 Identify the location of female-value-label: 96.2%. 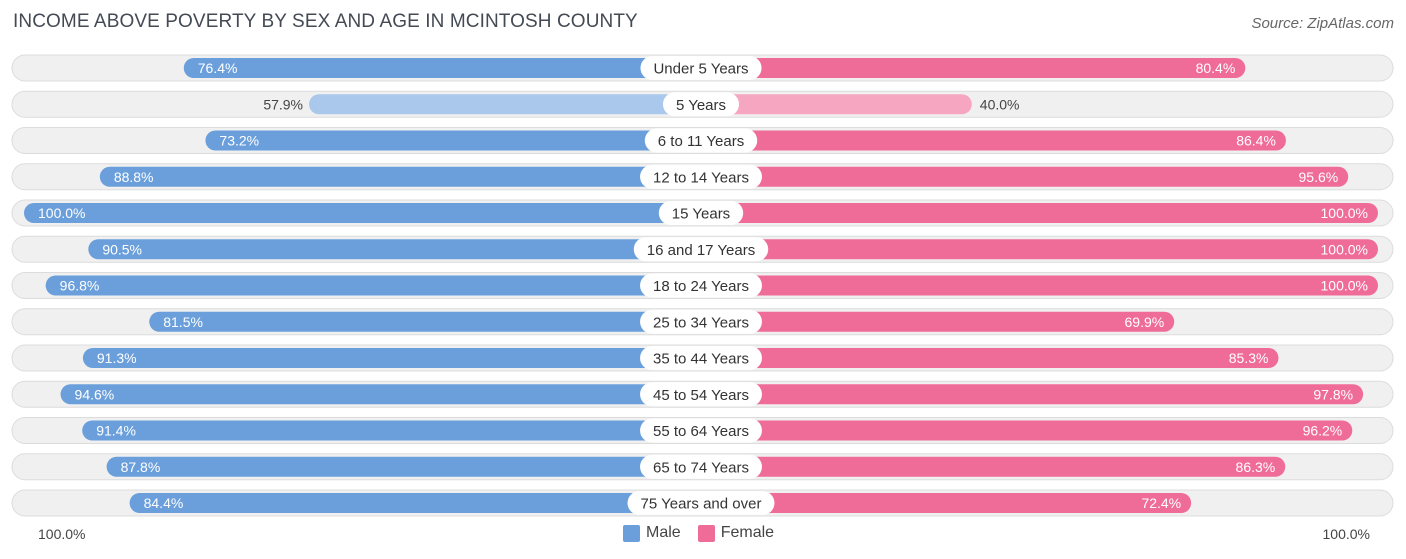
(1323, 431).